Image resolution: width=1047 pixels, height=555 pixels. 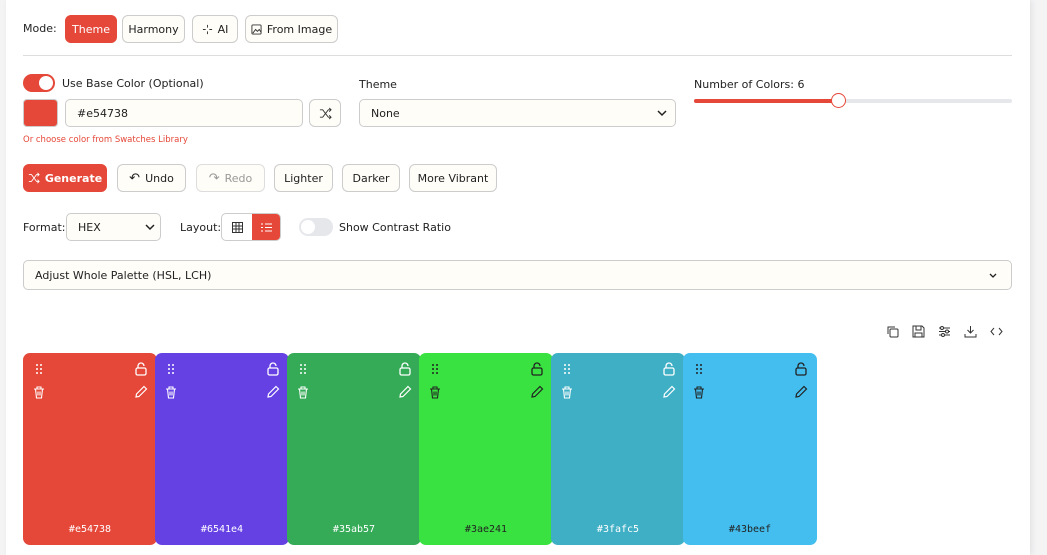 I want to click on action-text: Redo, so click(x=238, y=178).